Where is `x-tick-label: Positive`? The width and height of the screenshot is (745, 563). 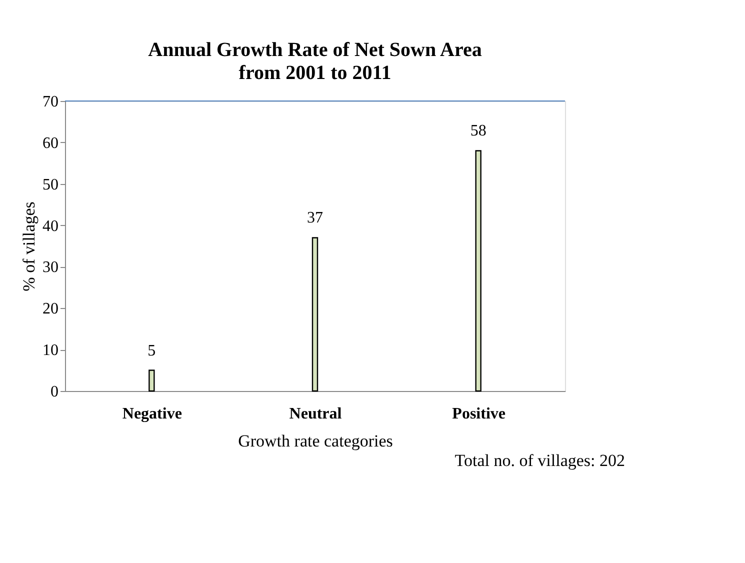 x-tick-label: Positive is located at coordinates (479, 414).